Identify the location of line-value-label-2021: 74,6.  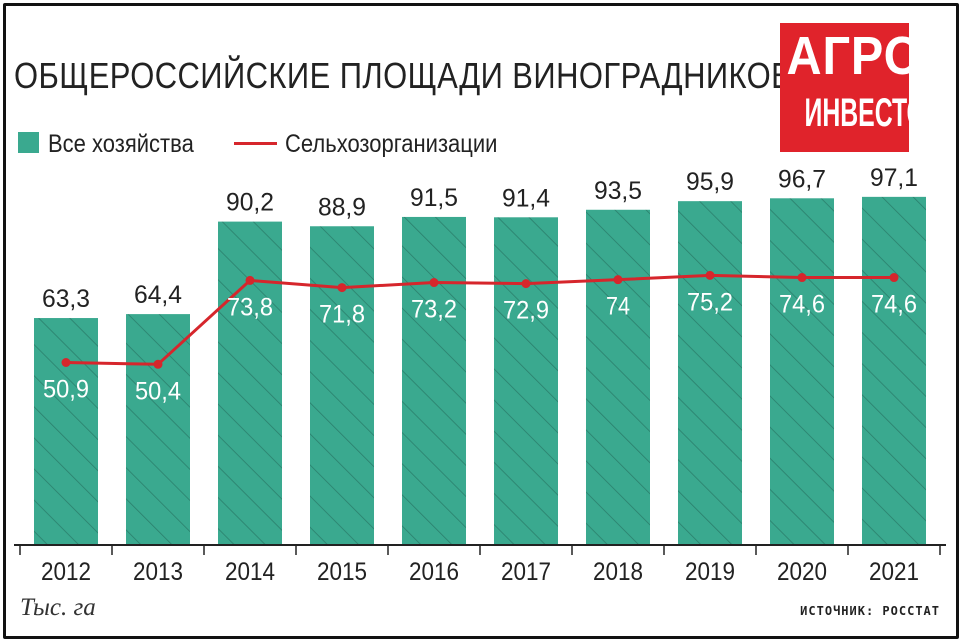
(894, 305).